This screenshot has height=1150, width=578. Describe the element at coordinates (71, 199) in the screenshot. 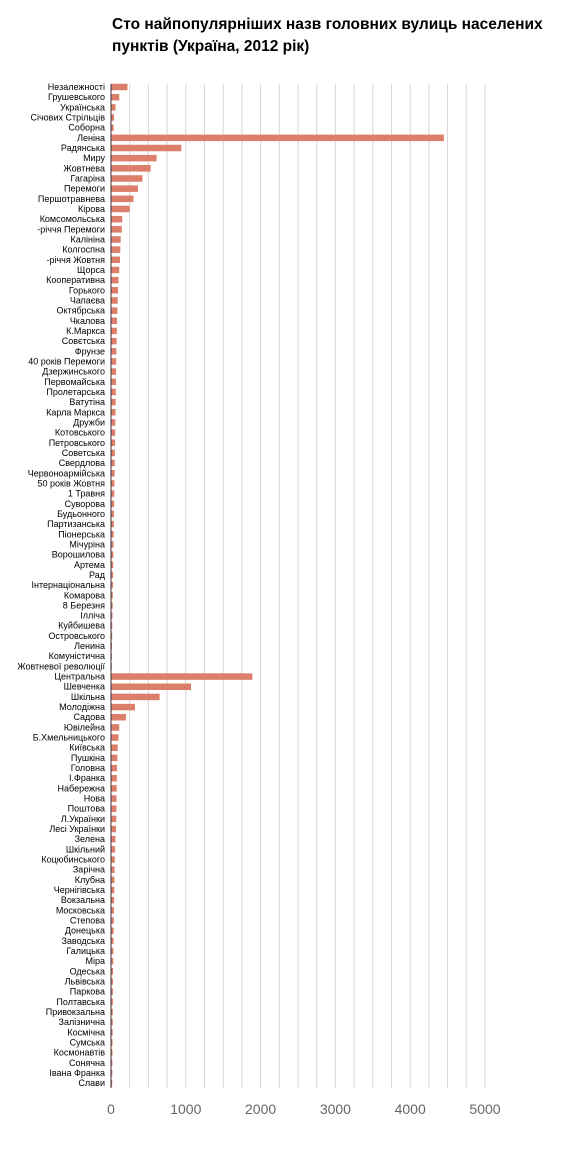

I see `category-label: Першотравнева` at that location.